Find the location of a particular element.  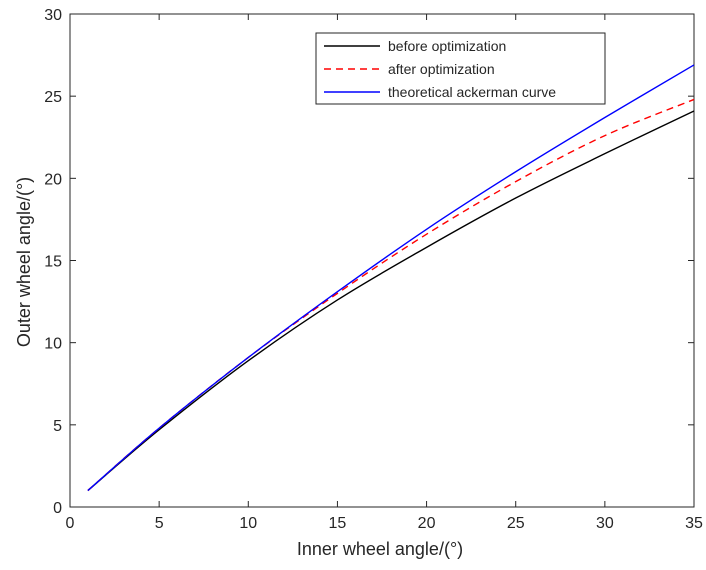

y-tick-label: 25 is located at coordinates (53, 97).